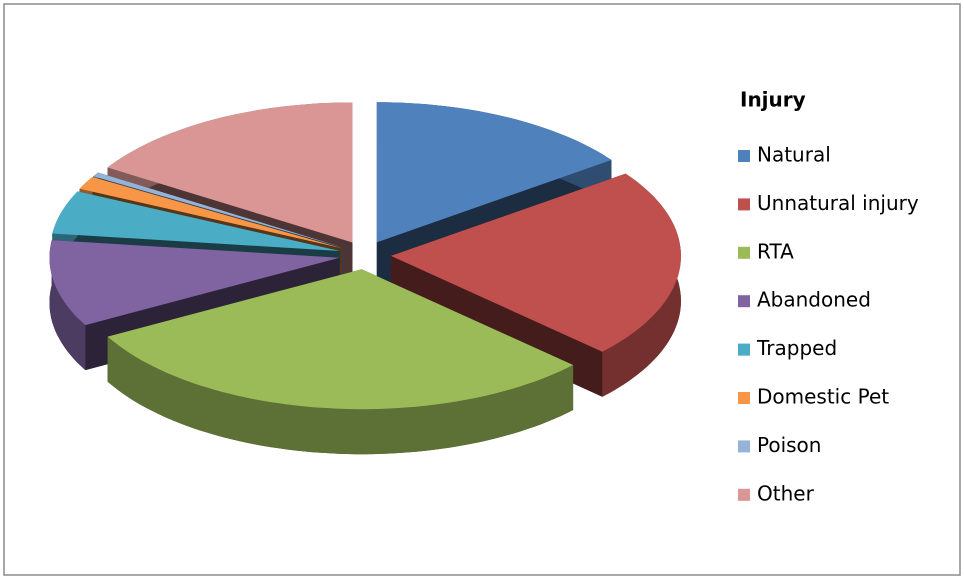 The width and height of the screenshot is (964, 579). I want to click on legend-label: Domestic Pet, so click(823, 397).